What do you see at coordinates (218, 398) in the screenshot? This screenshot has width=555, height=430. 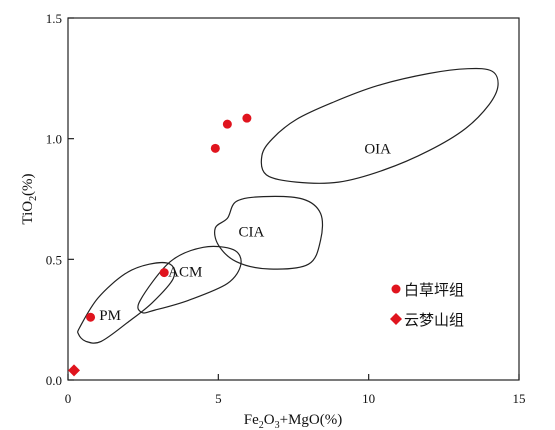 I see `x-tick-label-1: 5` at bounding box center [218, 398].